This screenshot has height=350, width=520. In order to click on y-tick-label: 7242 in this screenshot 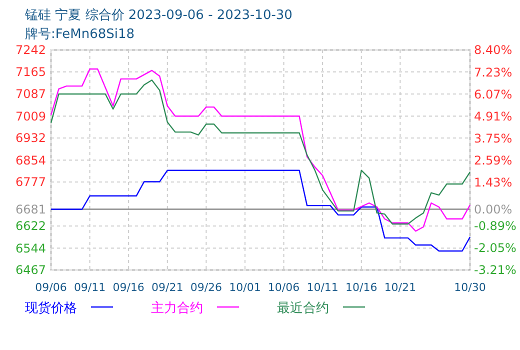, I will do `click(30, 50)`.